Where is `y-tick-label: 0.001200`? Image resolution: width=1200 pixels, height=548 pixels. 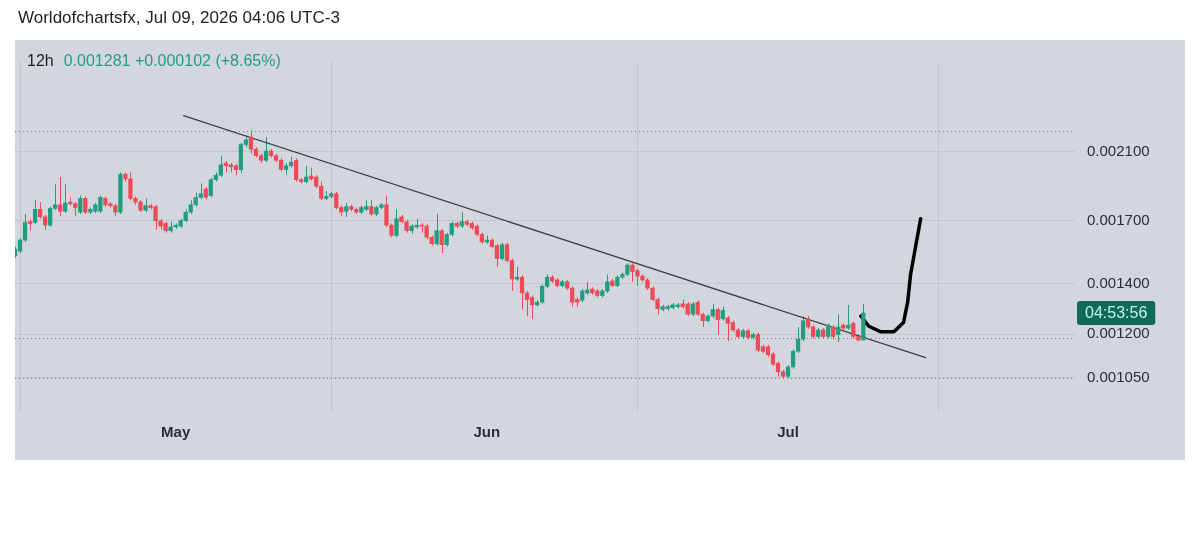 y-tick-label: 0.001200 is located at coordinates (1118, 333).